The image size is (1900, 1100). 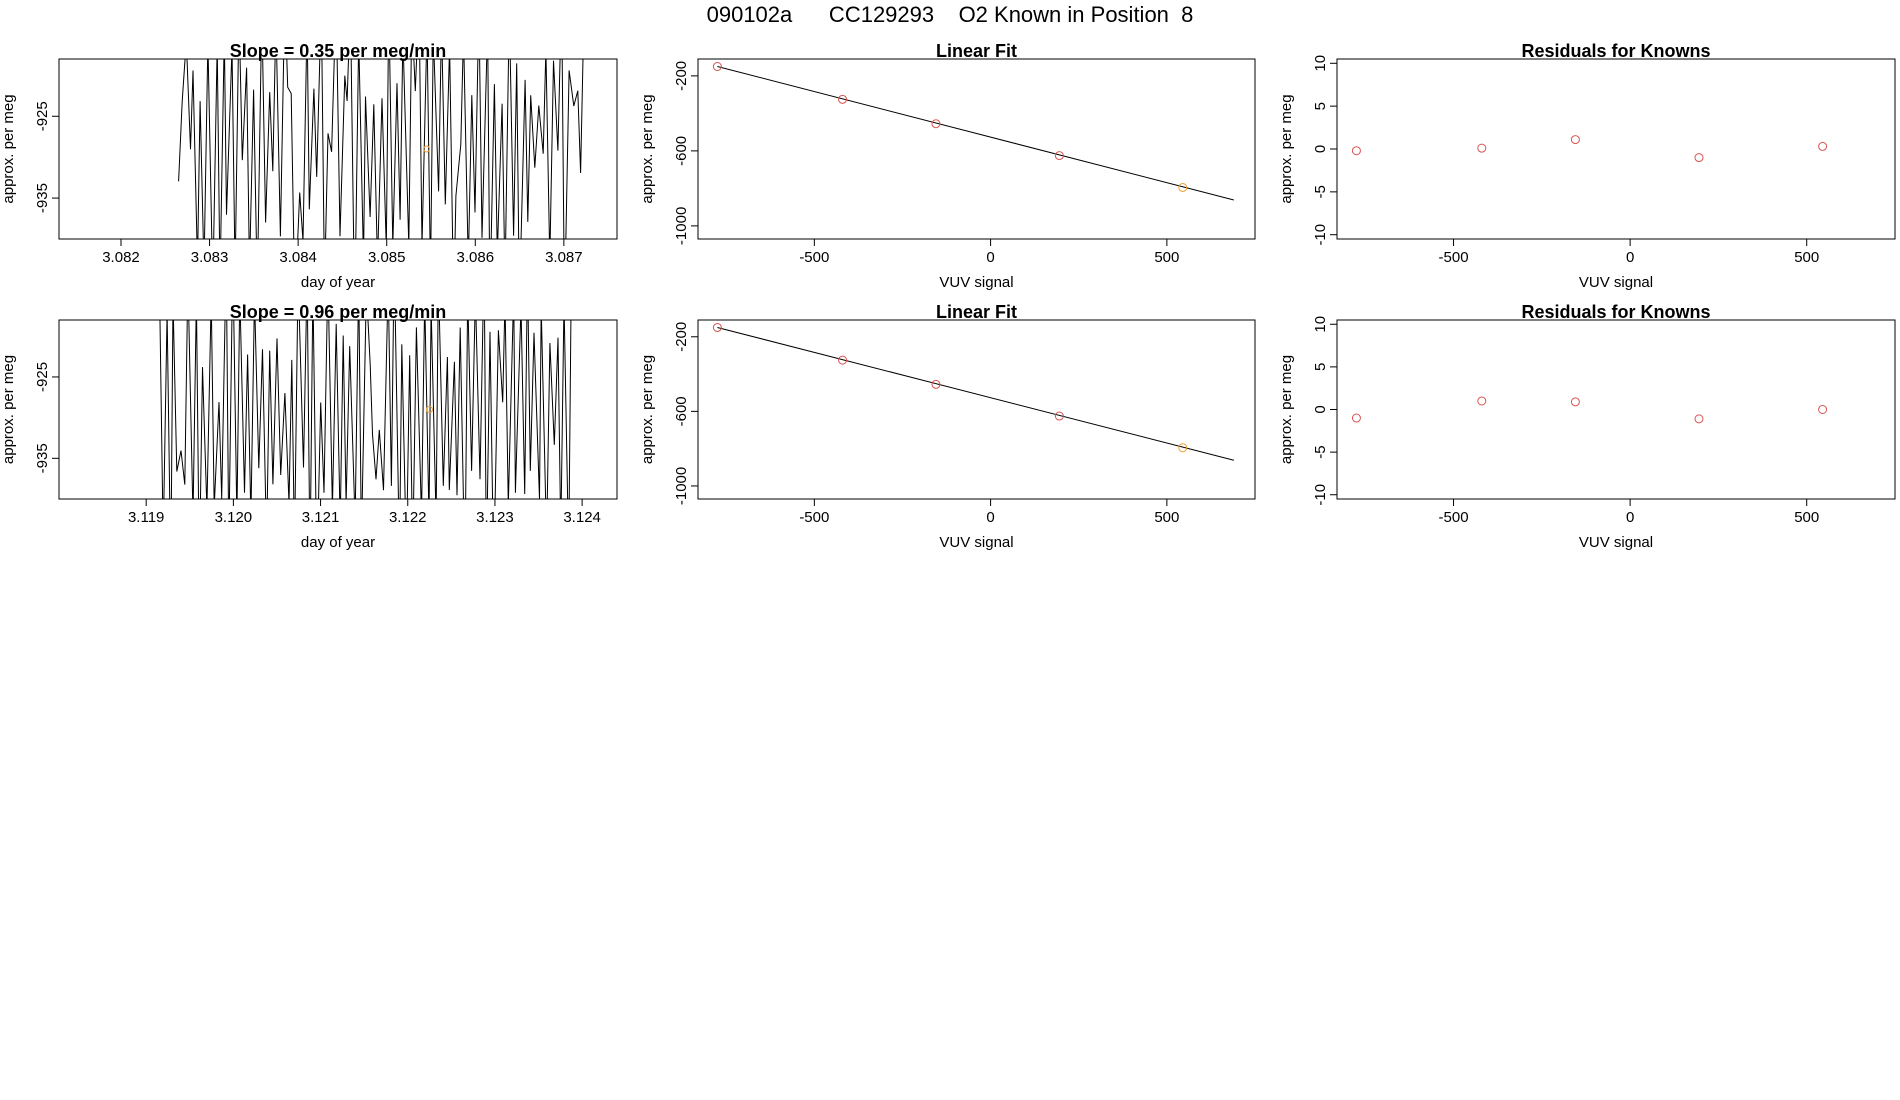 I want to click on y-tick-label: -1000, so click(x=681, y=486).